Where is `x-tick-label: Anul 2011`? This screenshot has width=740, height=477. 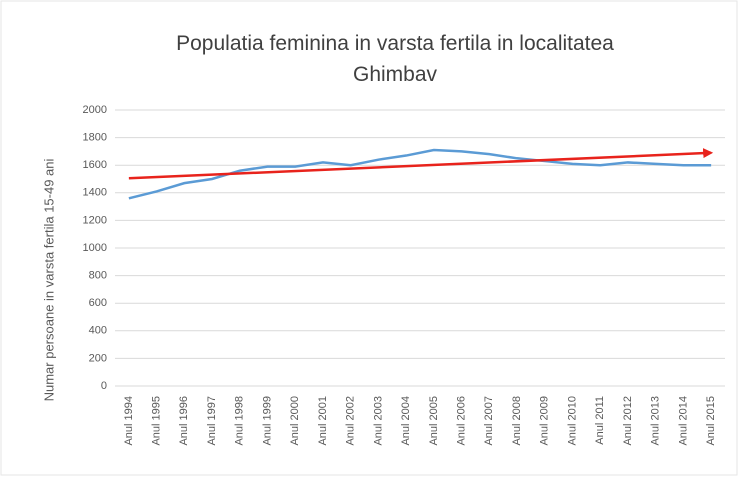
x-tick-label: Anul 2011 is located at coordinates (600, 420).